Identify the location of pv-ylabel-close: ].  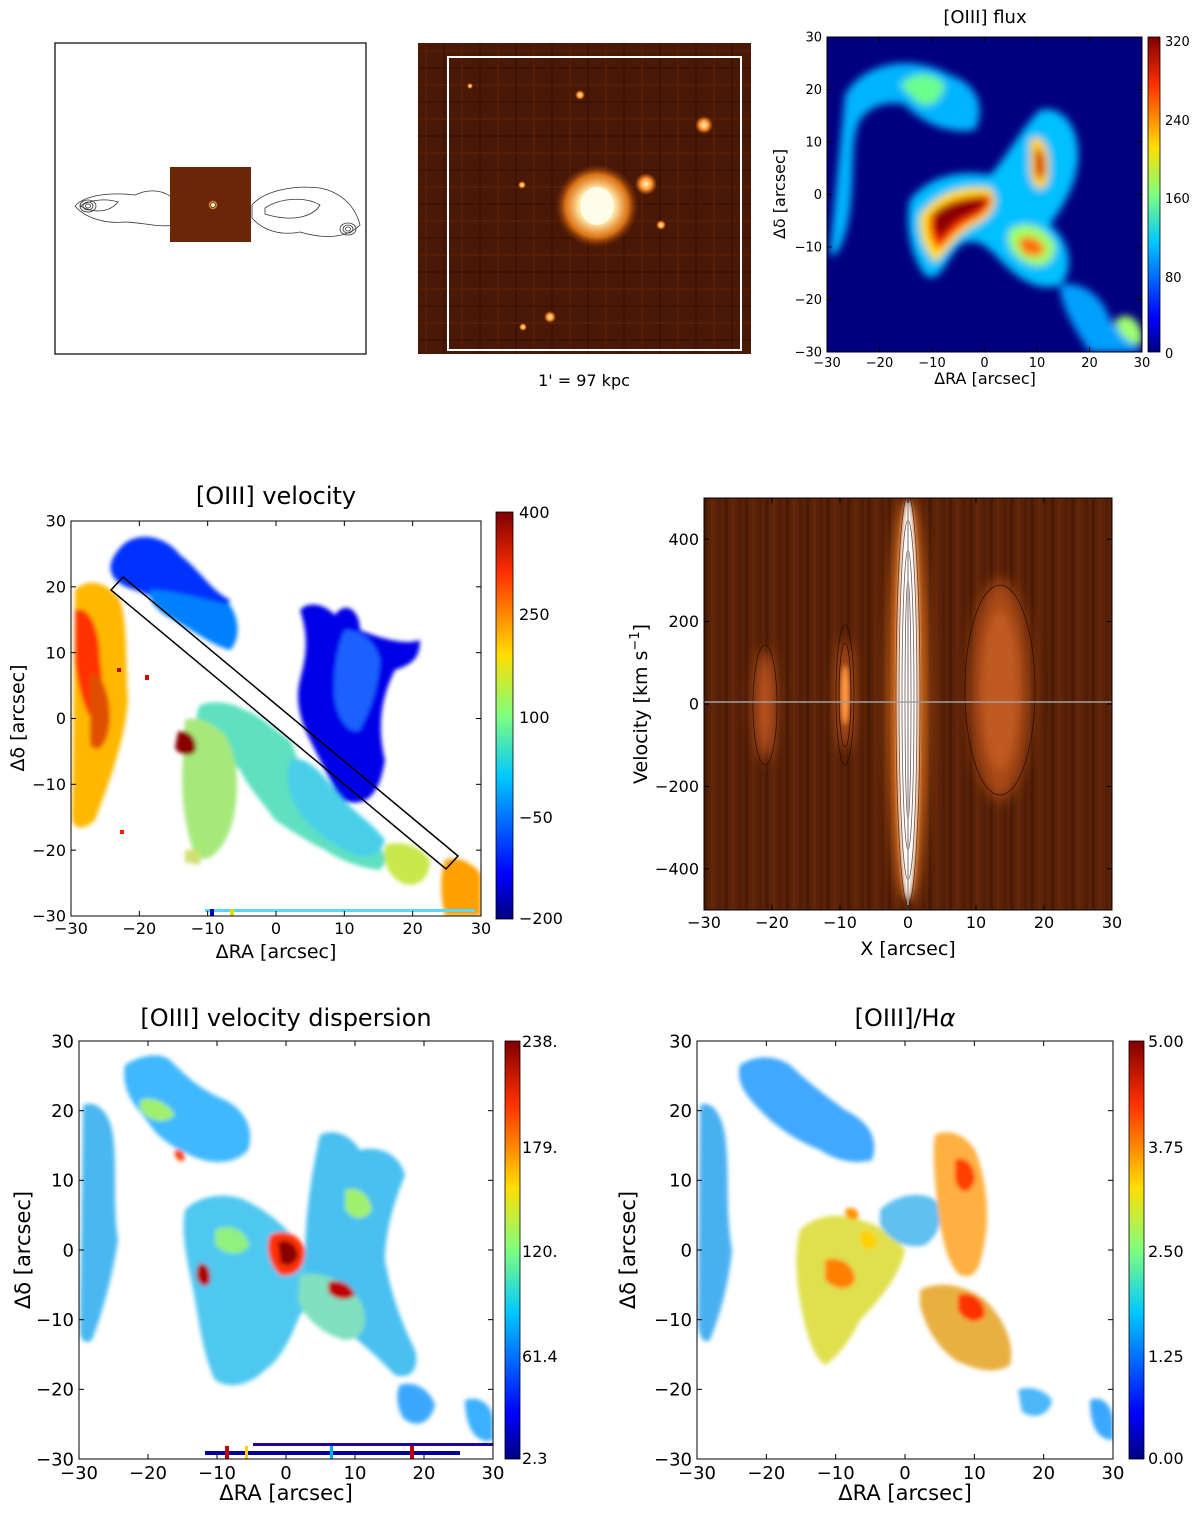
(641, 627).